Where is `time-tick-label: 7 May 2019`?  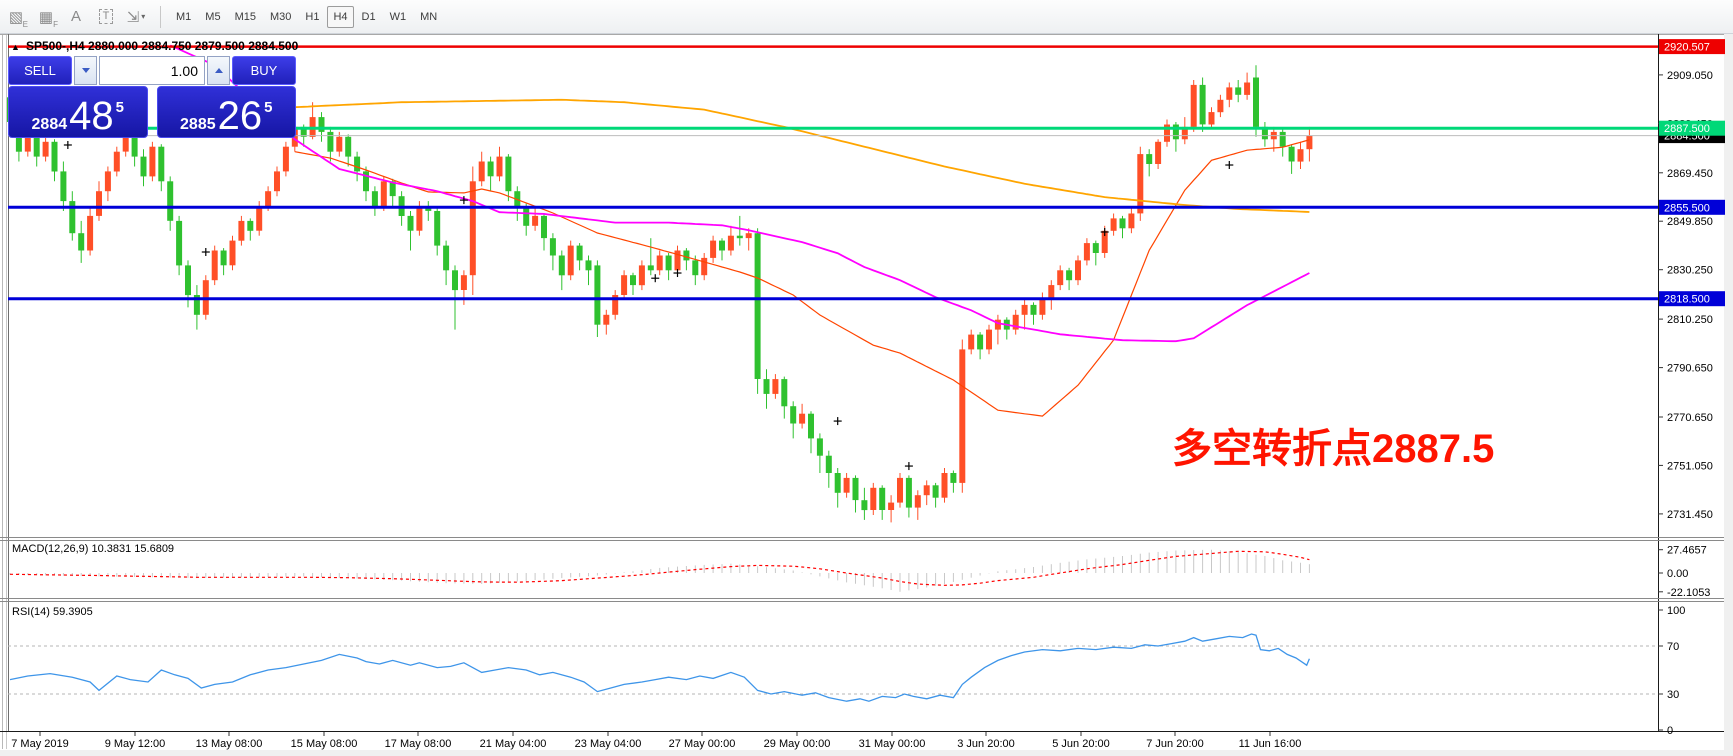 time-tick-label: 7 May 2019 is located at coordinates (39, 744).